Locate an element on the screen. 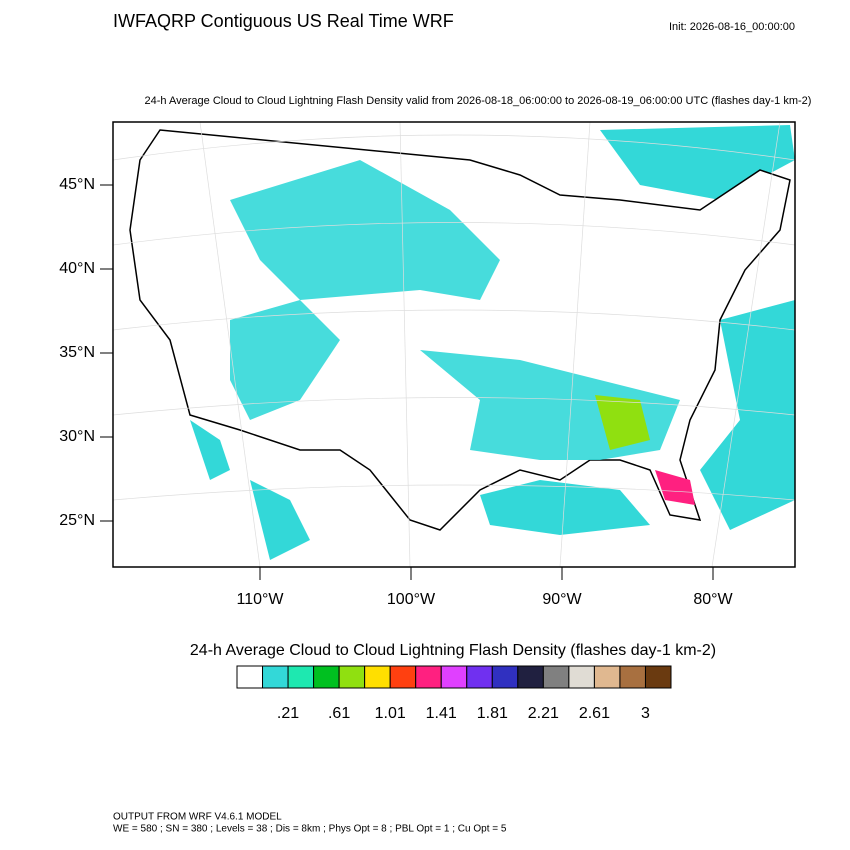  colorbar-label: 1.41 is located at coordinates (441, 713).